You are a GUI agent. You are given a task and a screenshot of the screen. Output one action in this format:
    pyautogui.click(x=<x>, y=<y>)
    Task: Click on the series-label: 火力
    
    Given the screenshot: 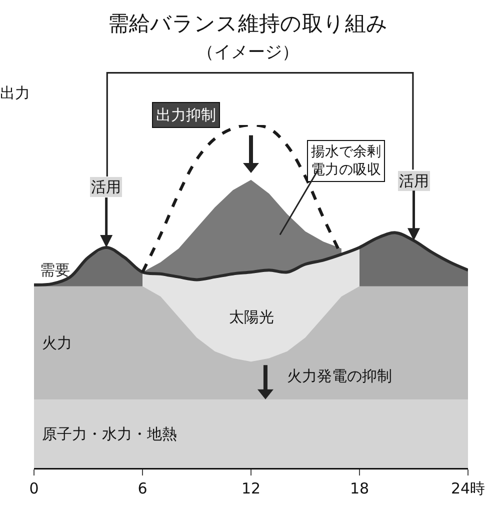 What is the action you would take?
    pyautogui.click(x=57, y=343)
    